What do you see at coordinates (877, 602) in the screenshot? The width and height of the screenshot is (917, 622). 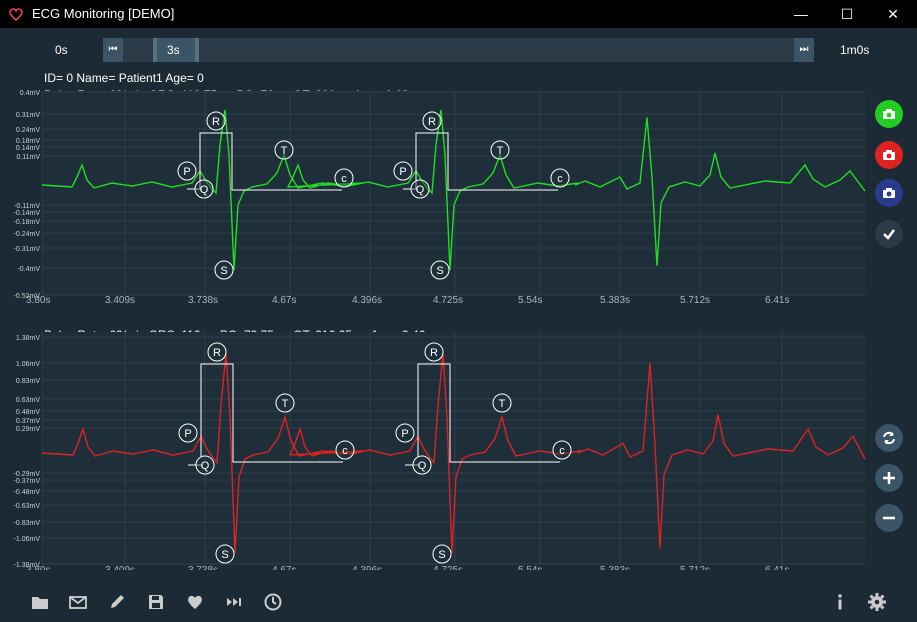 I see `settings-icon` at bounding box center [877, 602].